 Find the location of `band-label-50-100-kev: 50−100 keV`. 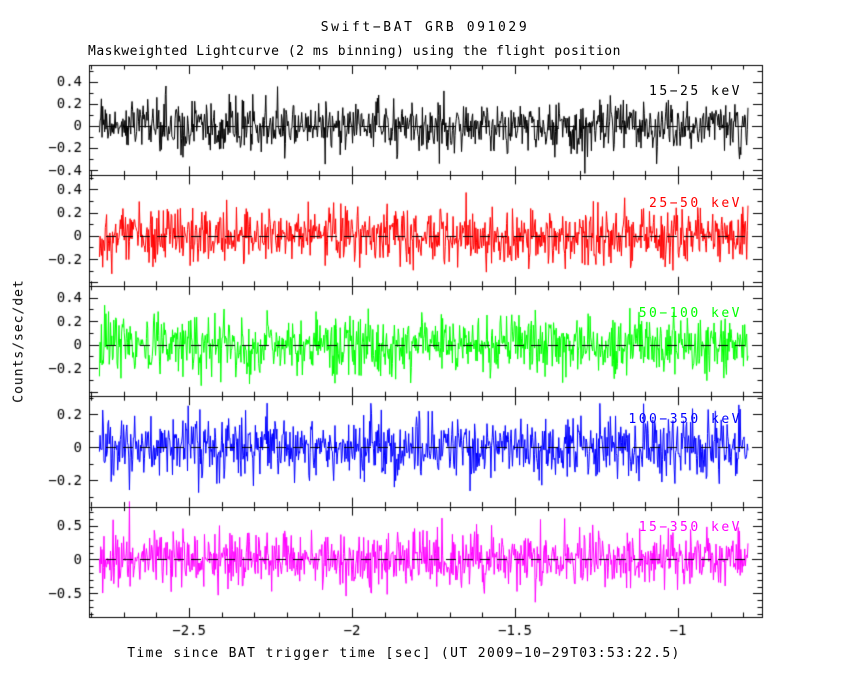

band-label-50-100-kev: 50−100 keV is located at coordinates (690, 313).